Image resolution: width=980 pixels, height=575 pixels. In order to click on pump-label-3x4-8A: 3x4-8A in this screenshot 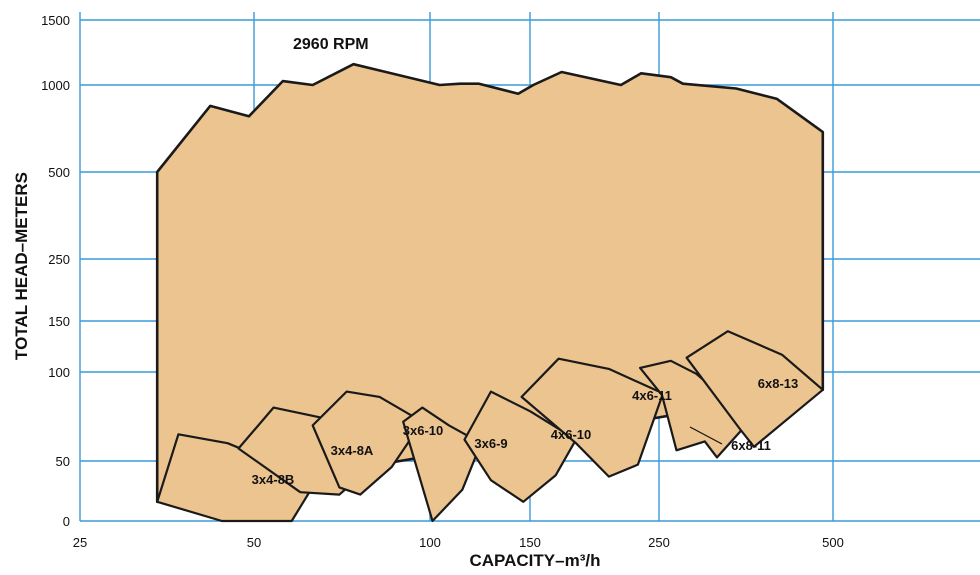, I will do `click(352, 450)`.